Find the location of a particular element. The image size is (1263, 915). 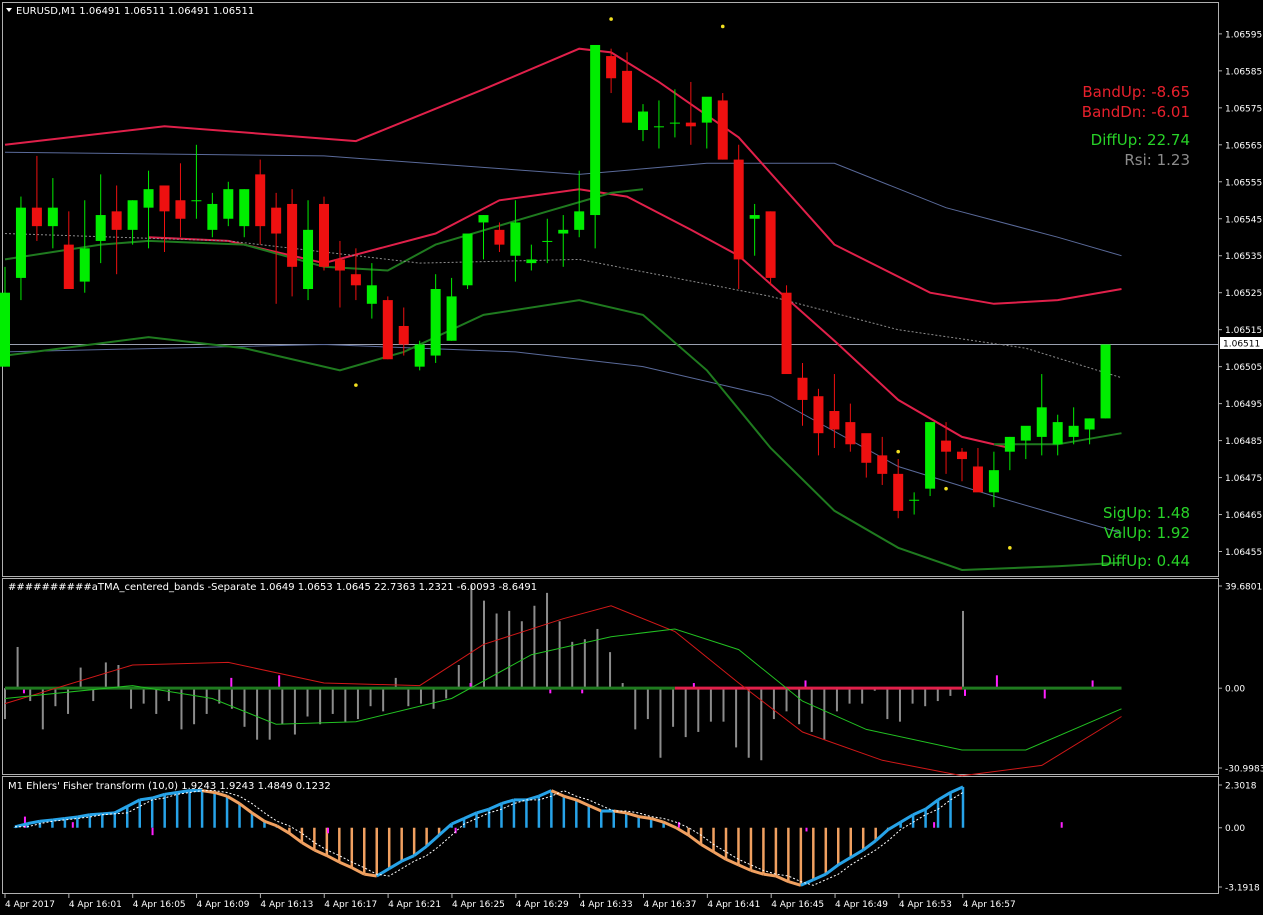

fisher-axis: 2.3018 0.00 -3.1918 is located at coordinates (1239, 838).